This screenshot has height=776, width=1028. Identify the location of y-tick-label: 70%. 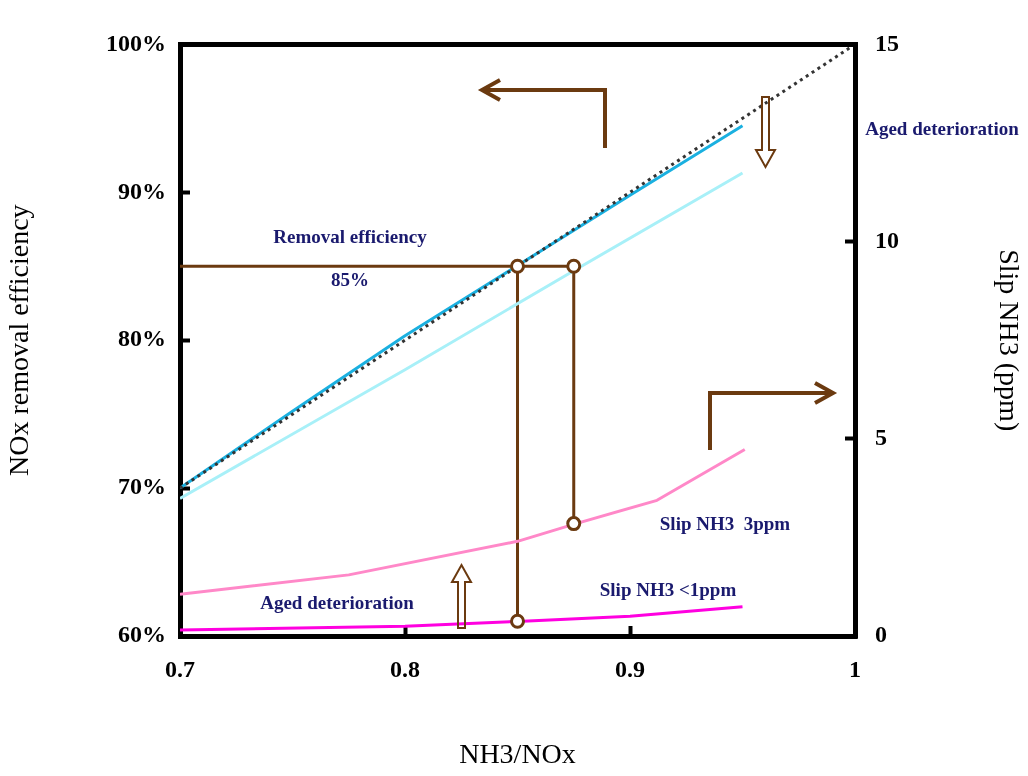
(142, 486).